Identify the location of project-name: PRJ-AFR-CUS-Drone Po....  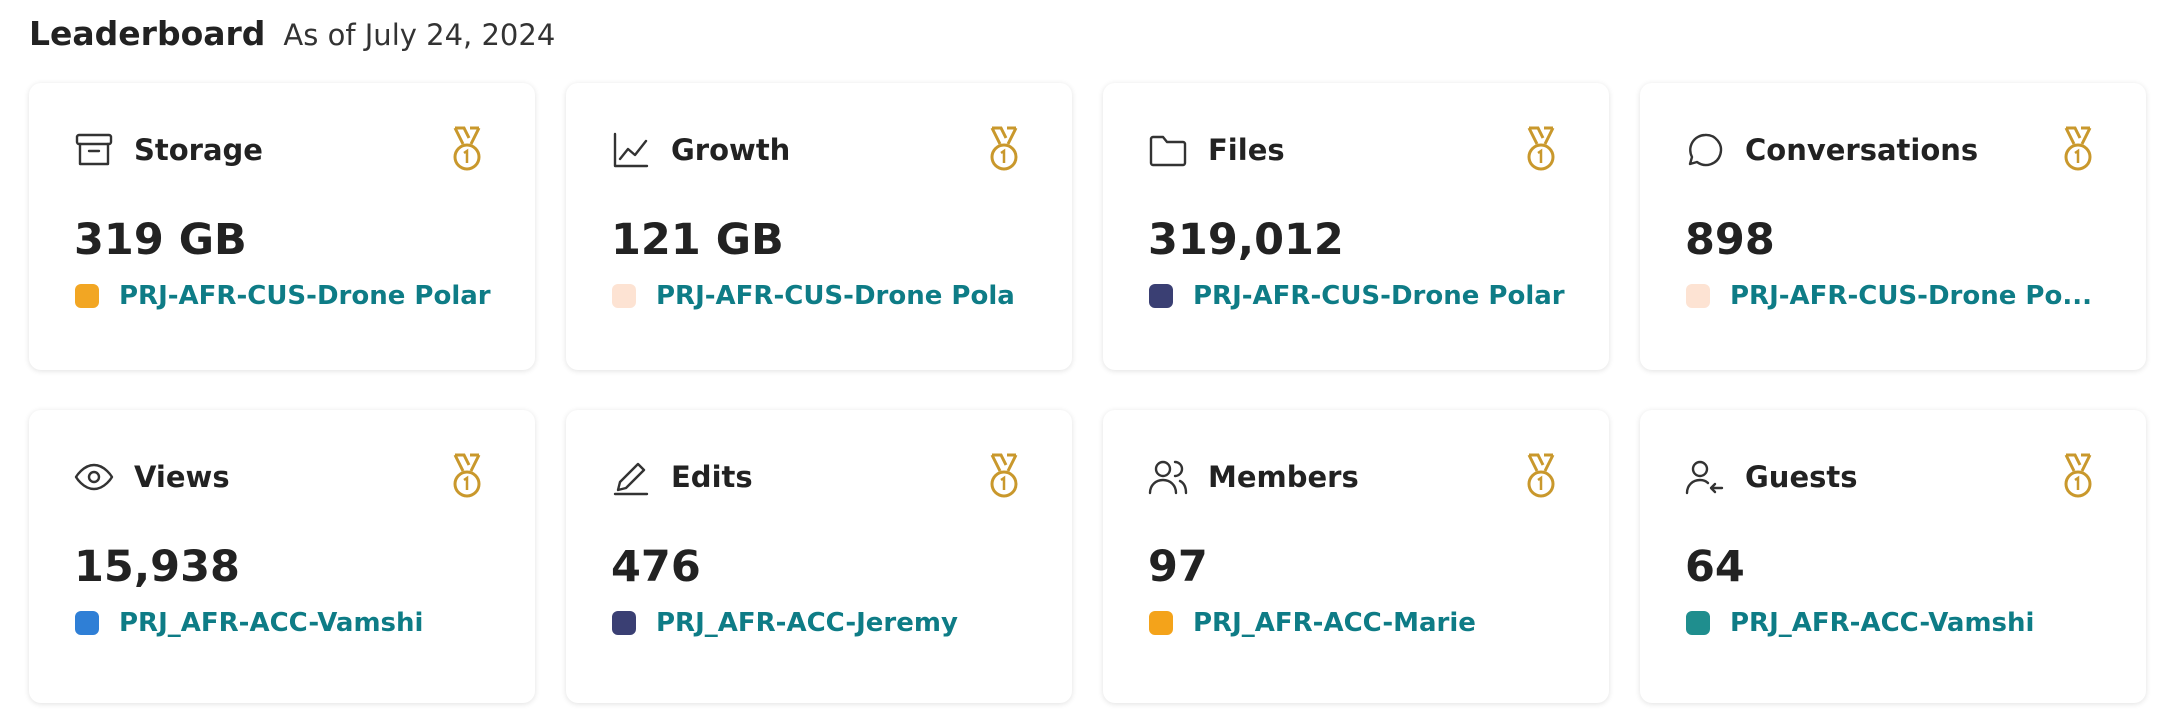
(1911, 296).